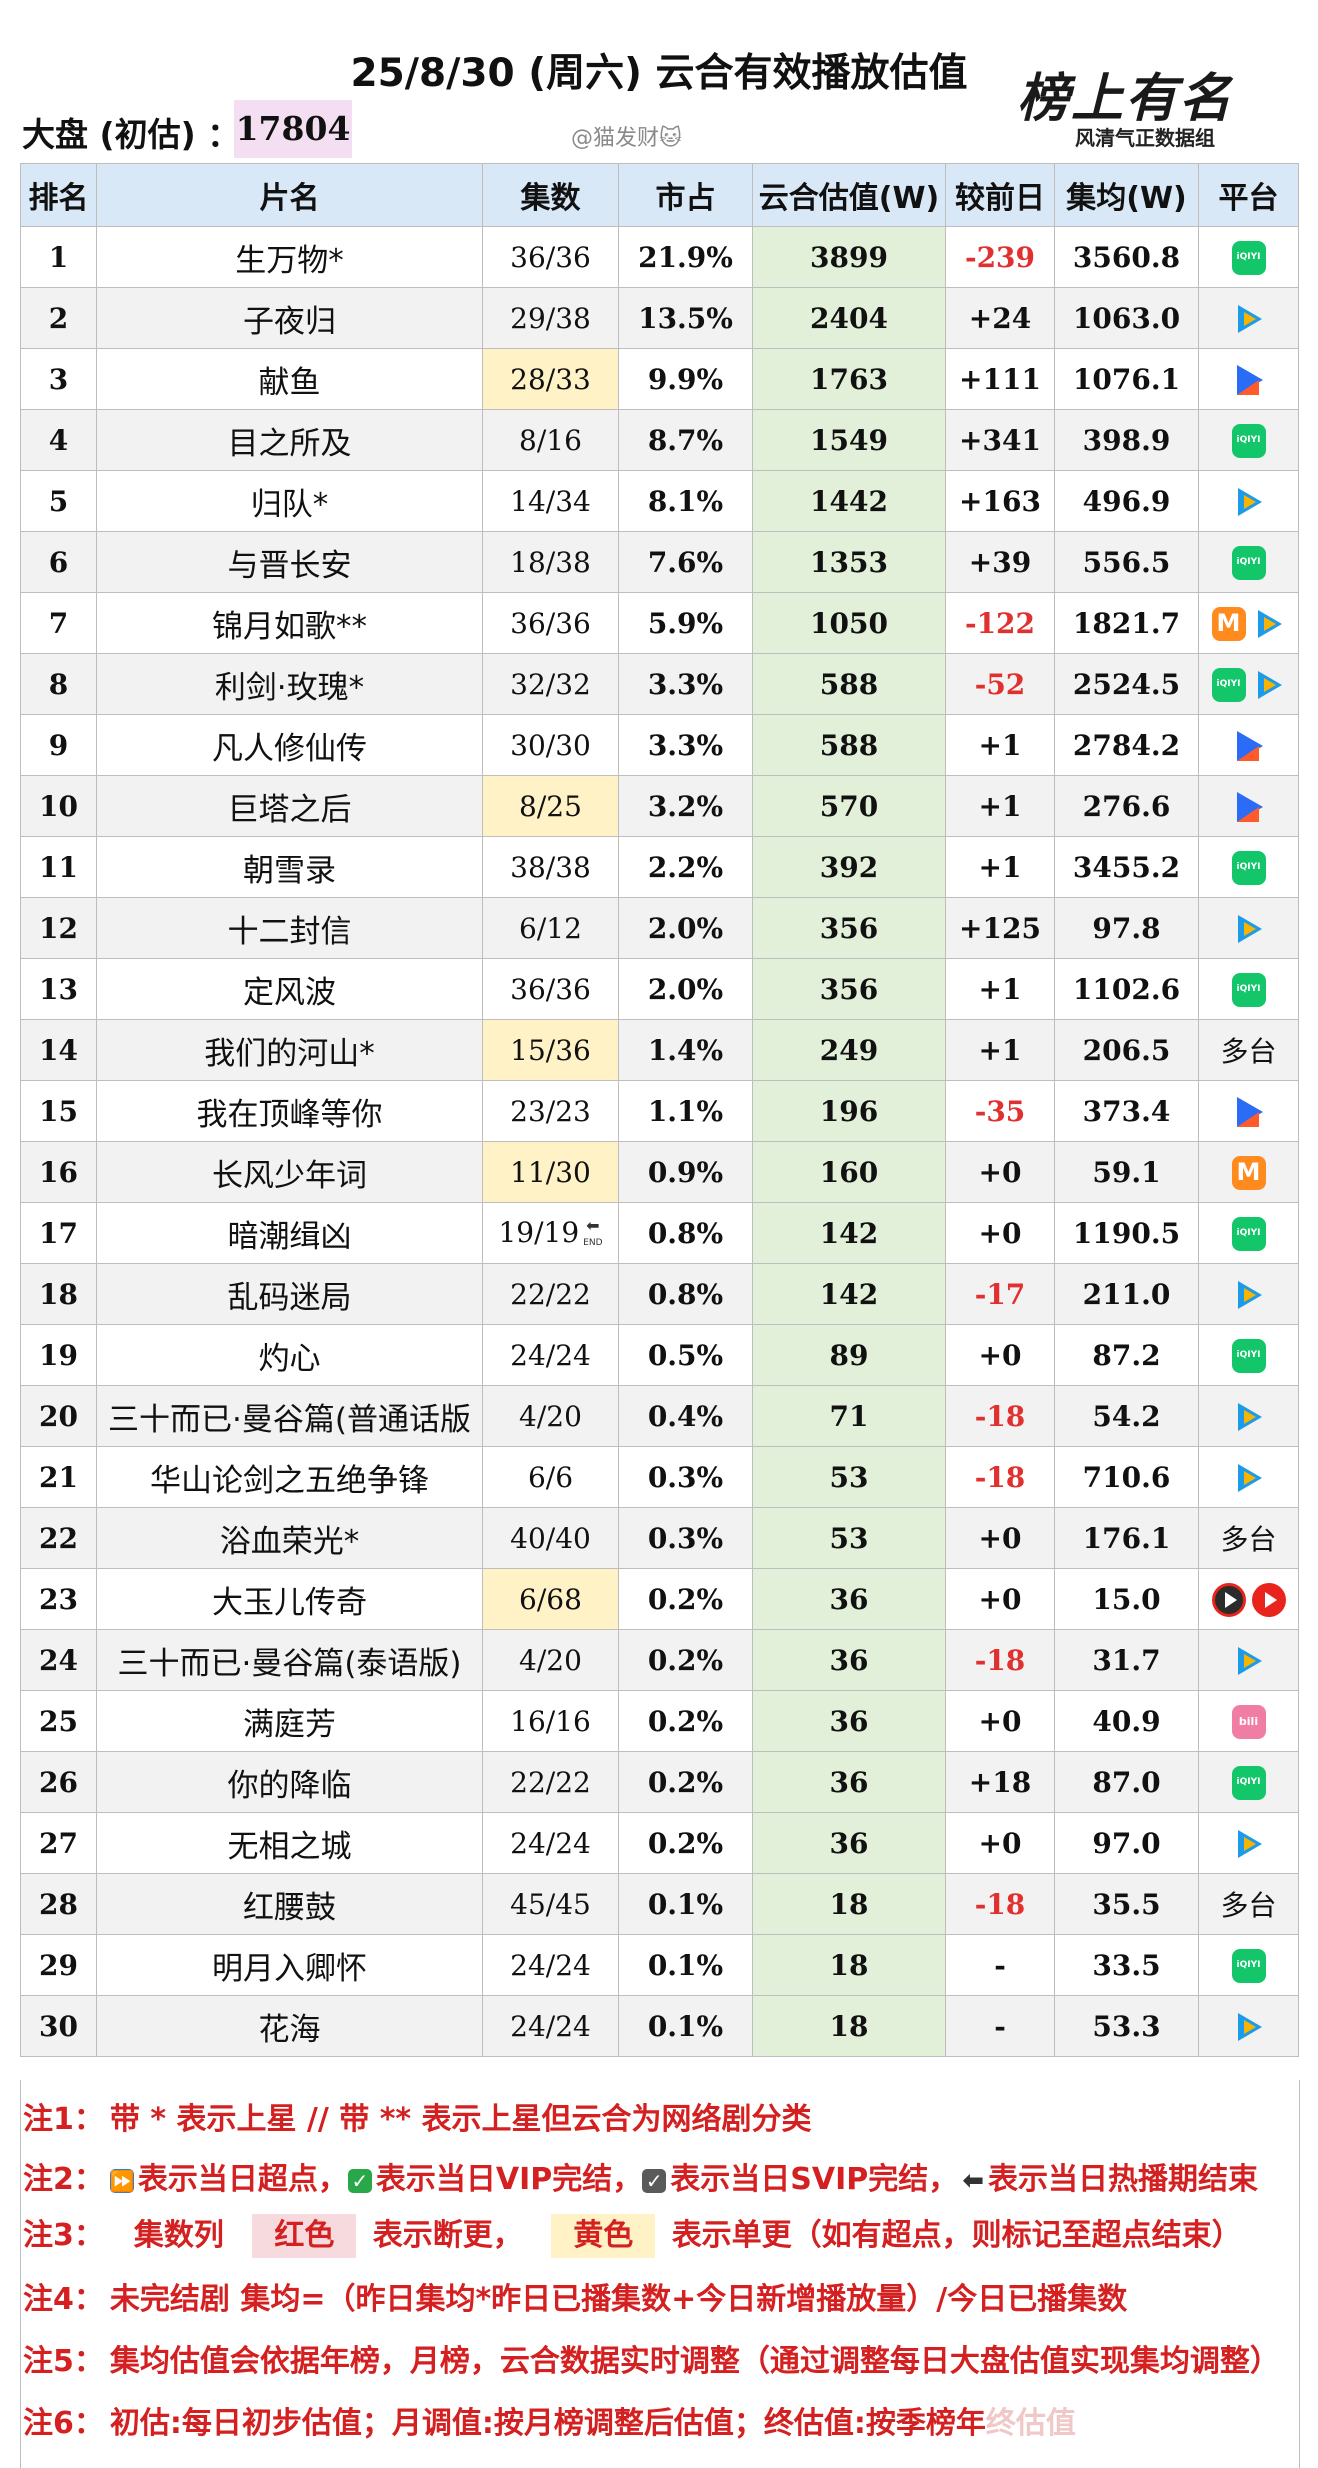  Describe the element at coordinates (550, 195) in the screenshot. I see `header-episodes: 集数` at that location.